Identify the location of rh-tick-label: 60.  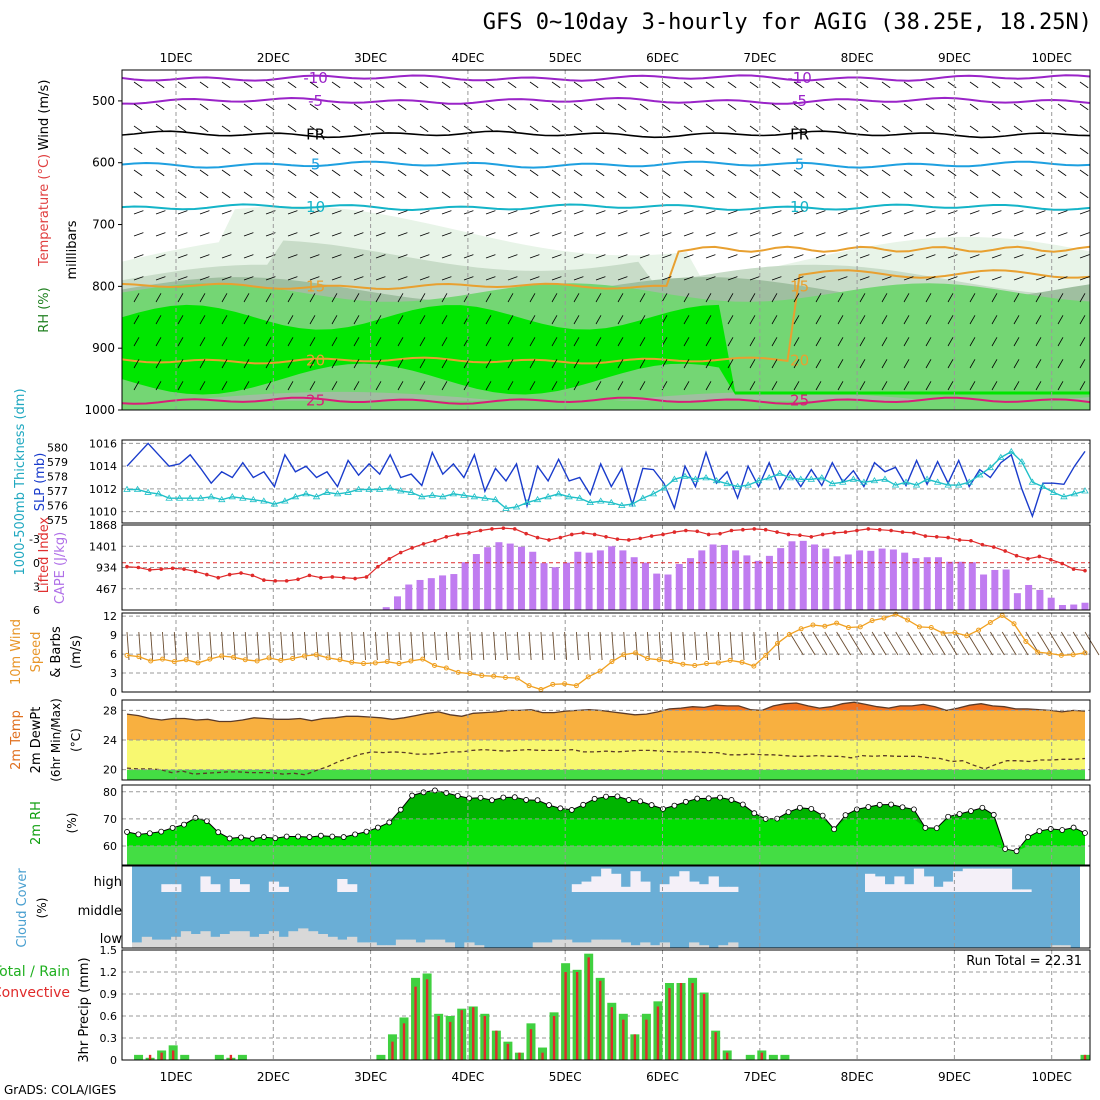
(110, 846).